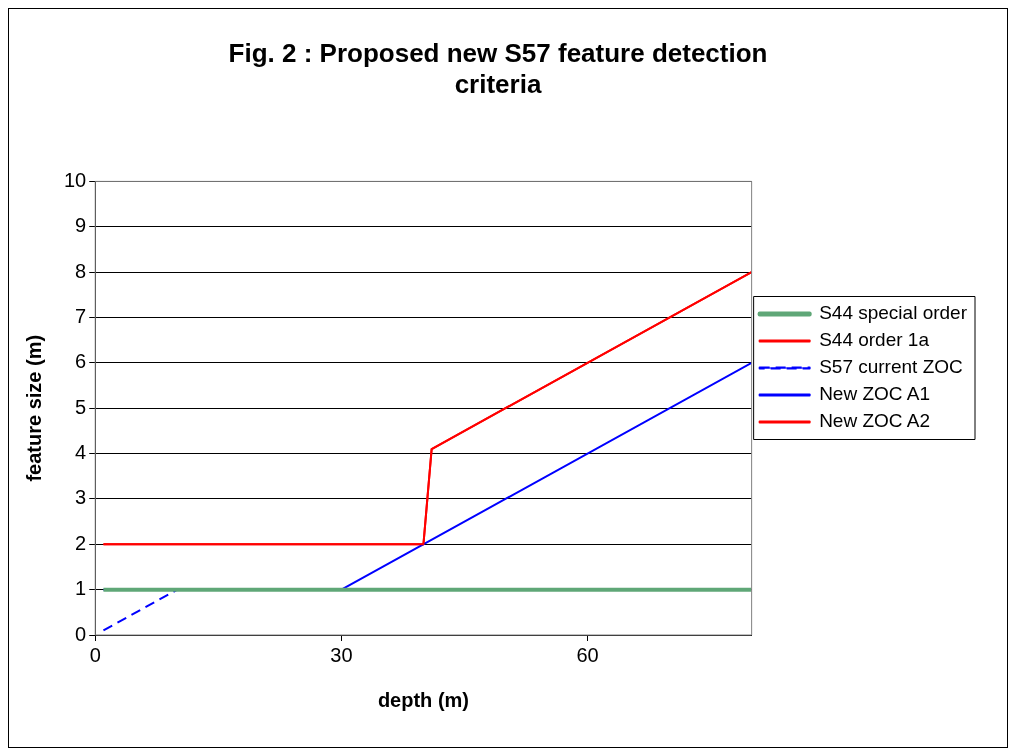 This screenshot has height=756, width=1016. What do you see at coordinates (81, 316) in the screenshot?
I see `y-tick-label: 7` at bounding box center [81, 316].